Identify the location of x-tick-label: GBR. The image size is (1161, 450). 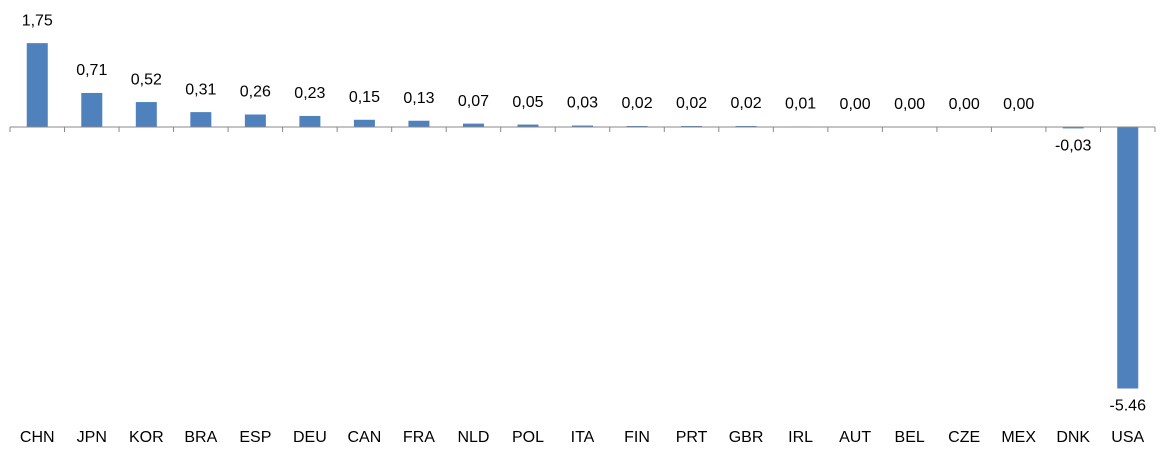
(746, 437).